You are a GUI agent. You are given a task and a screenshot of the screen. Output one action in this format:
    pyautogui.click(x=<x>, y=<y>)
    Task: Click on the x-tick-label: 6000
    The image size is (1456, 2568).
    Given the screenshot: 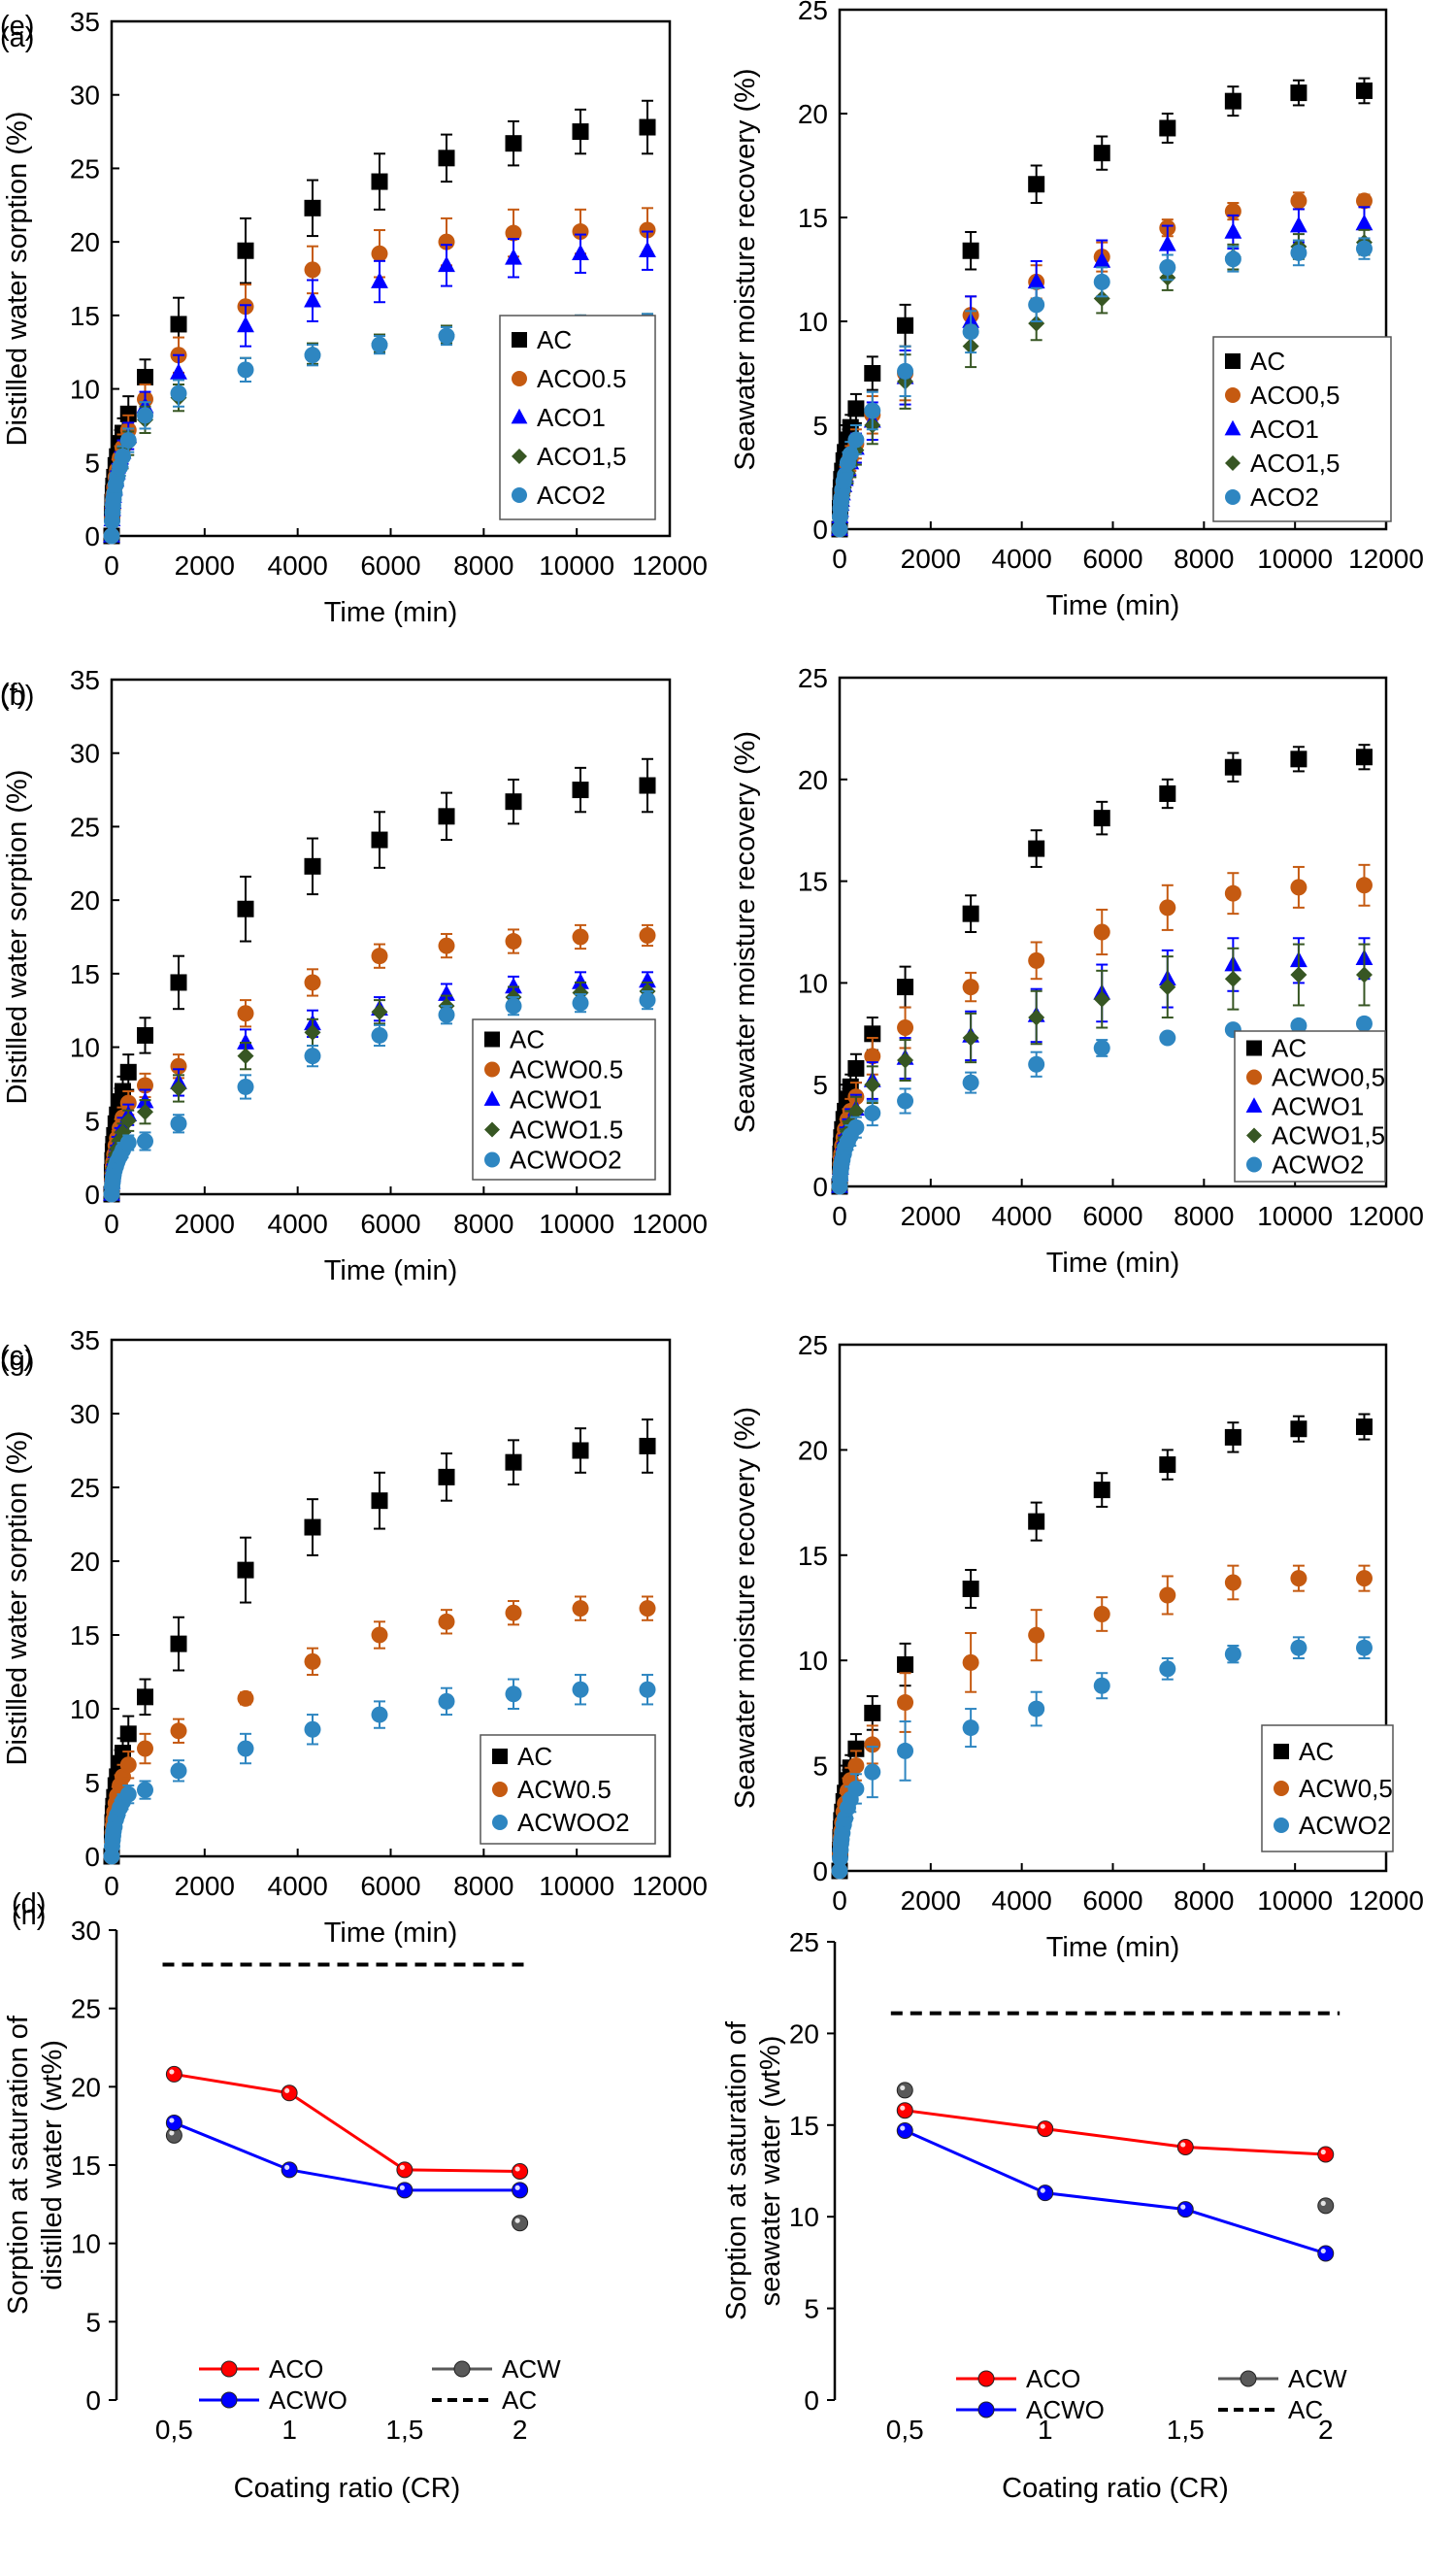 What is the action you would take?
    pyautogui.click(x=390, y=1224)
    